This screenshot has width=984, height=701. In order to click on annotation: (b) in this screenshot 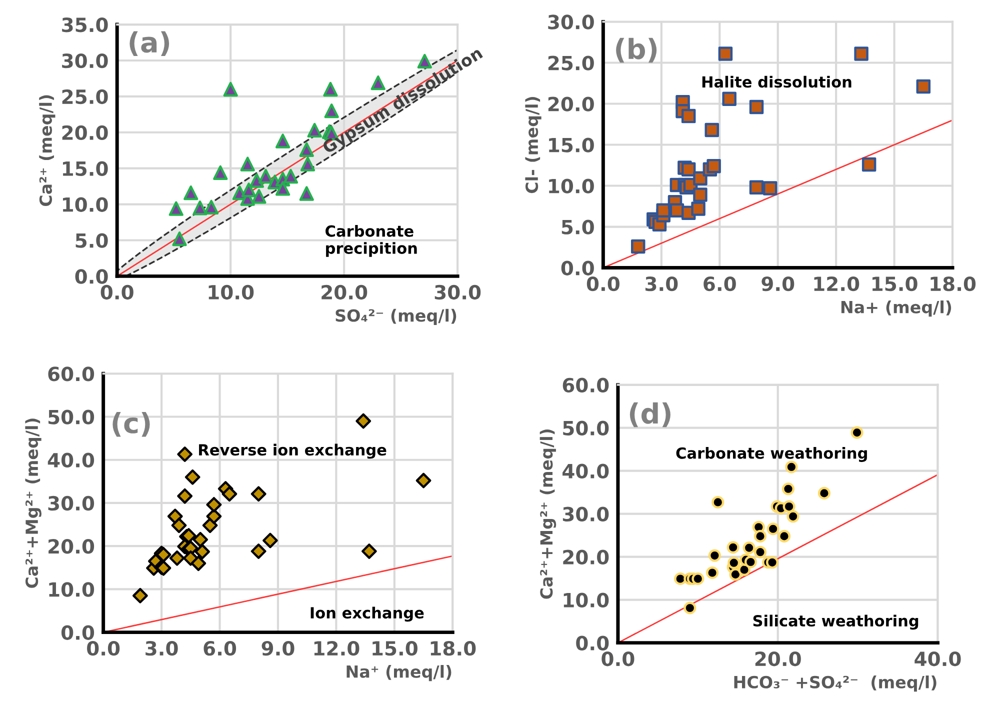, I will do `click(636, 50)`.